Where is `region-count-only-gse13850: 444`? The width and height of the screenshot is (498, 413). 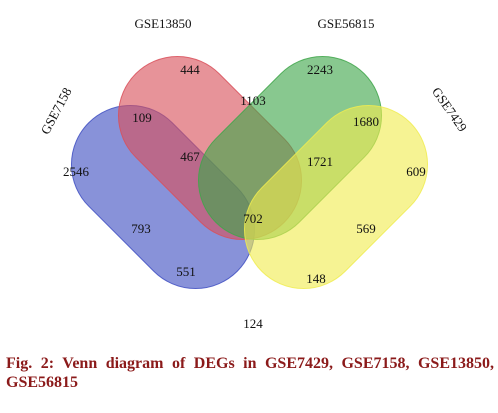
region-count-only-gse13850: 444 is located at coordinates (190, 69).